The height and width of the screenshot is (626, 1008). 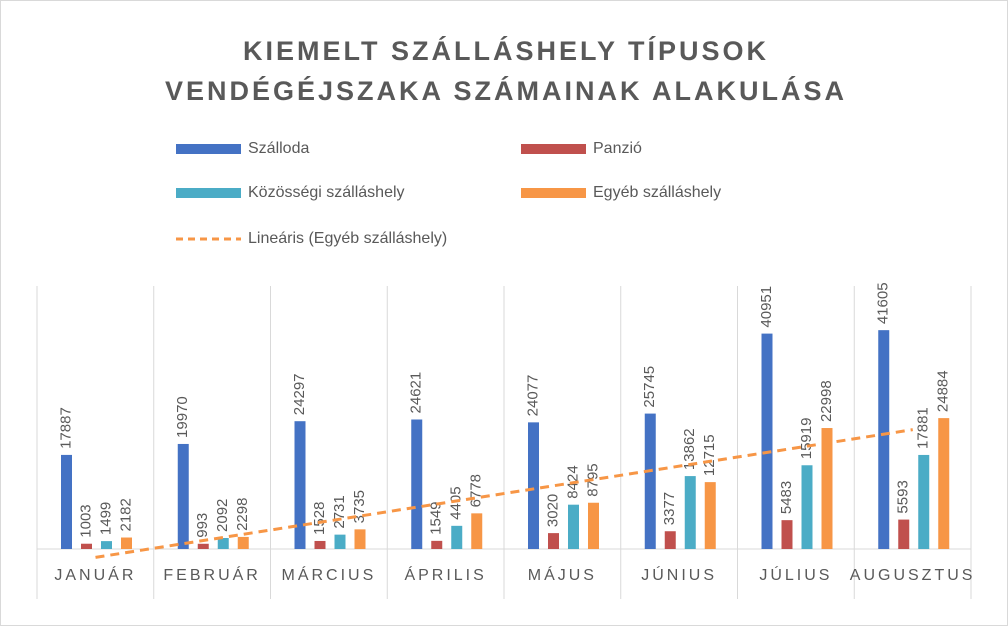 I want to click on value-label: 17881, so click(x=923, y=428).